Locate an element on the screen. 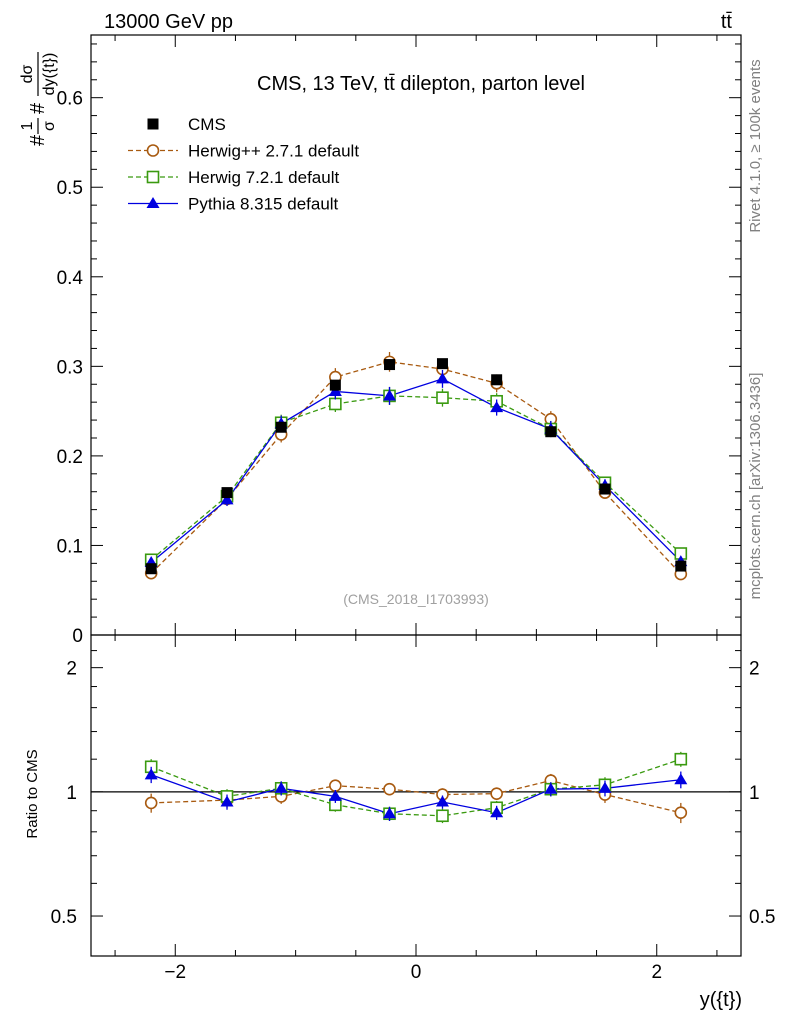  process-label: tt̄ is located at coordinates (727, 22).